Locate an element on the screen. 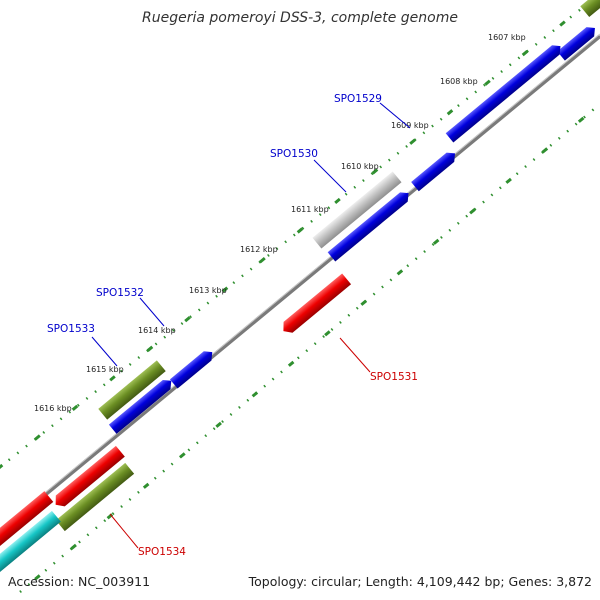 This screenshot has width=600, height=600. leader-spo1530 is located at coordinates (330, 176).